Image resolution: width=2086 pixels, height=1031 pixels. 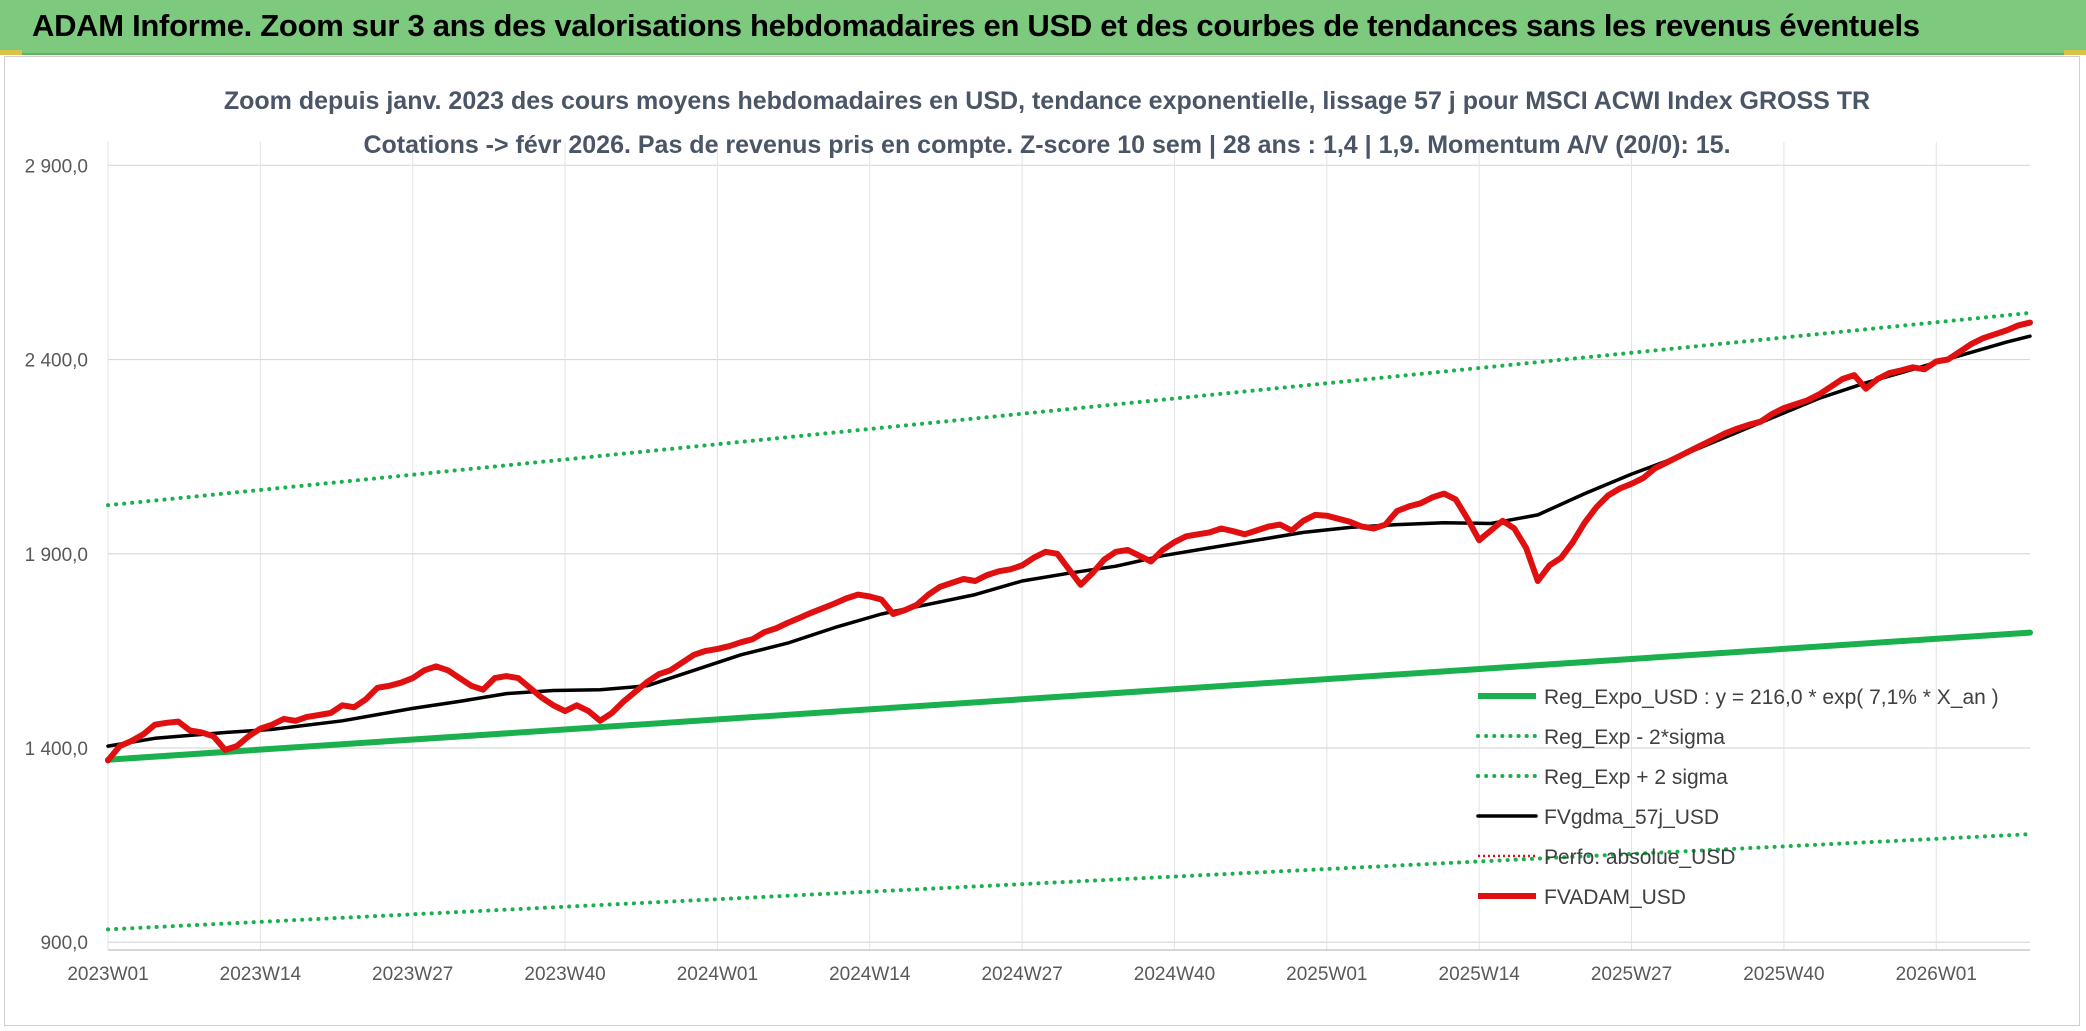 What do you see at coordinates (1326, 974) in the screenshot?
I see `x-tick-label: 2025W01` at bounding box center [1326, 974].